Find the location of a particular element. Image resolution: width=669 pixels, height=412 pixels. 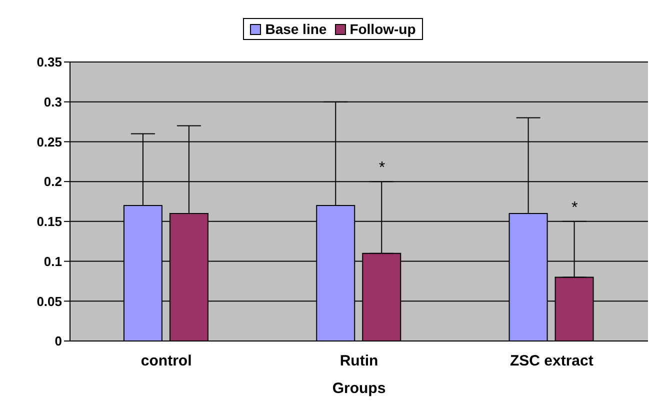

x-tick-label: control is located at coordinates (166, 361).